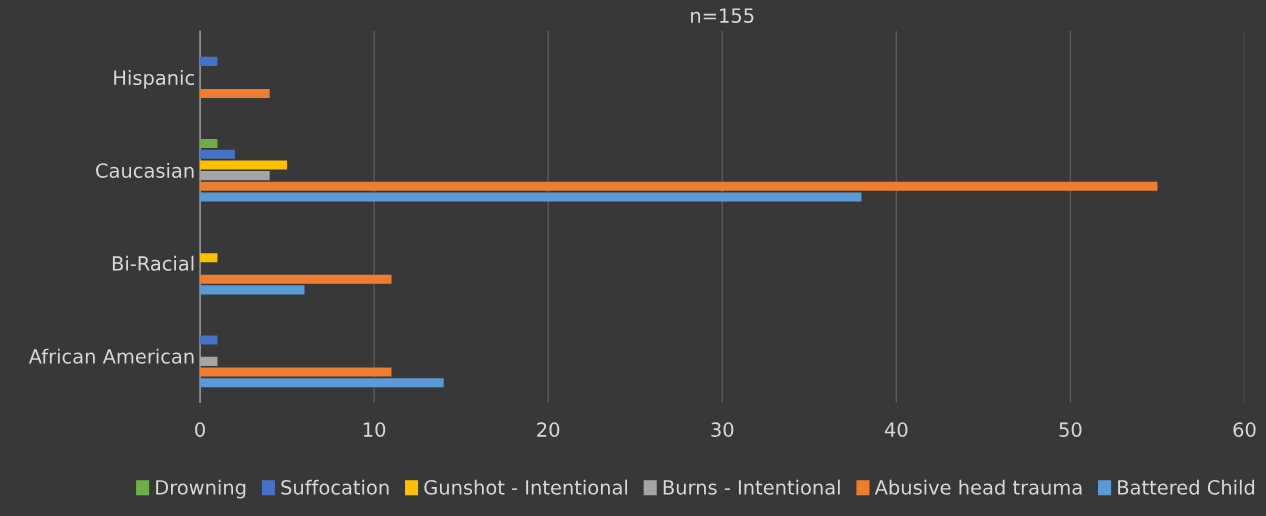 This screenshot has height=516, width=1266. Describe the element at coordinates (722, 429) in the screenshot. I see `x-tick-label: 30` at that location.